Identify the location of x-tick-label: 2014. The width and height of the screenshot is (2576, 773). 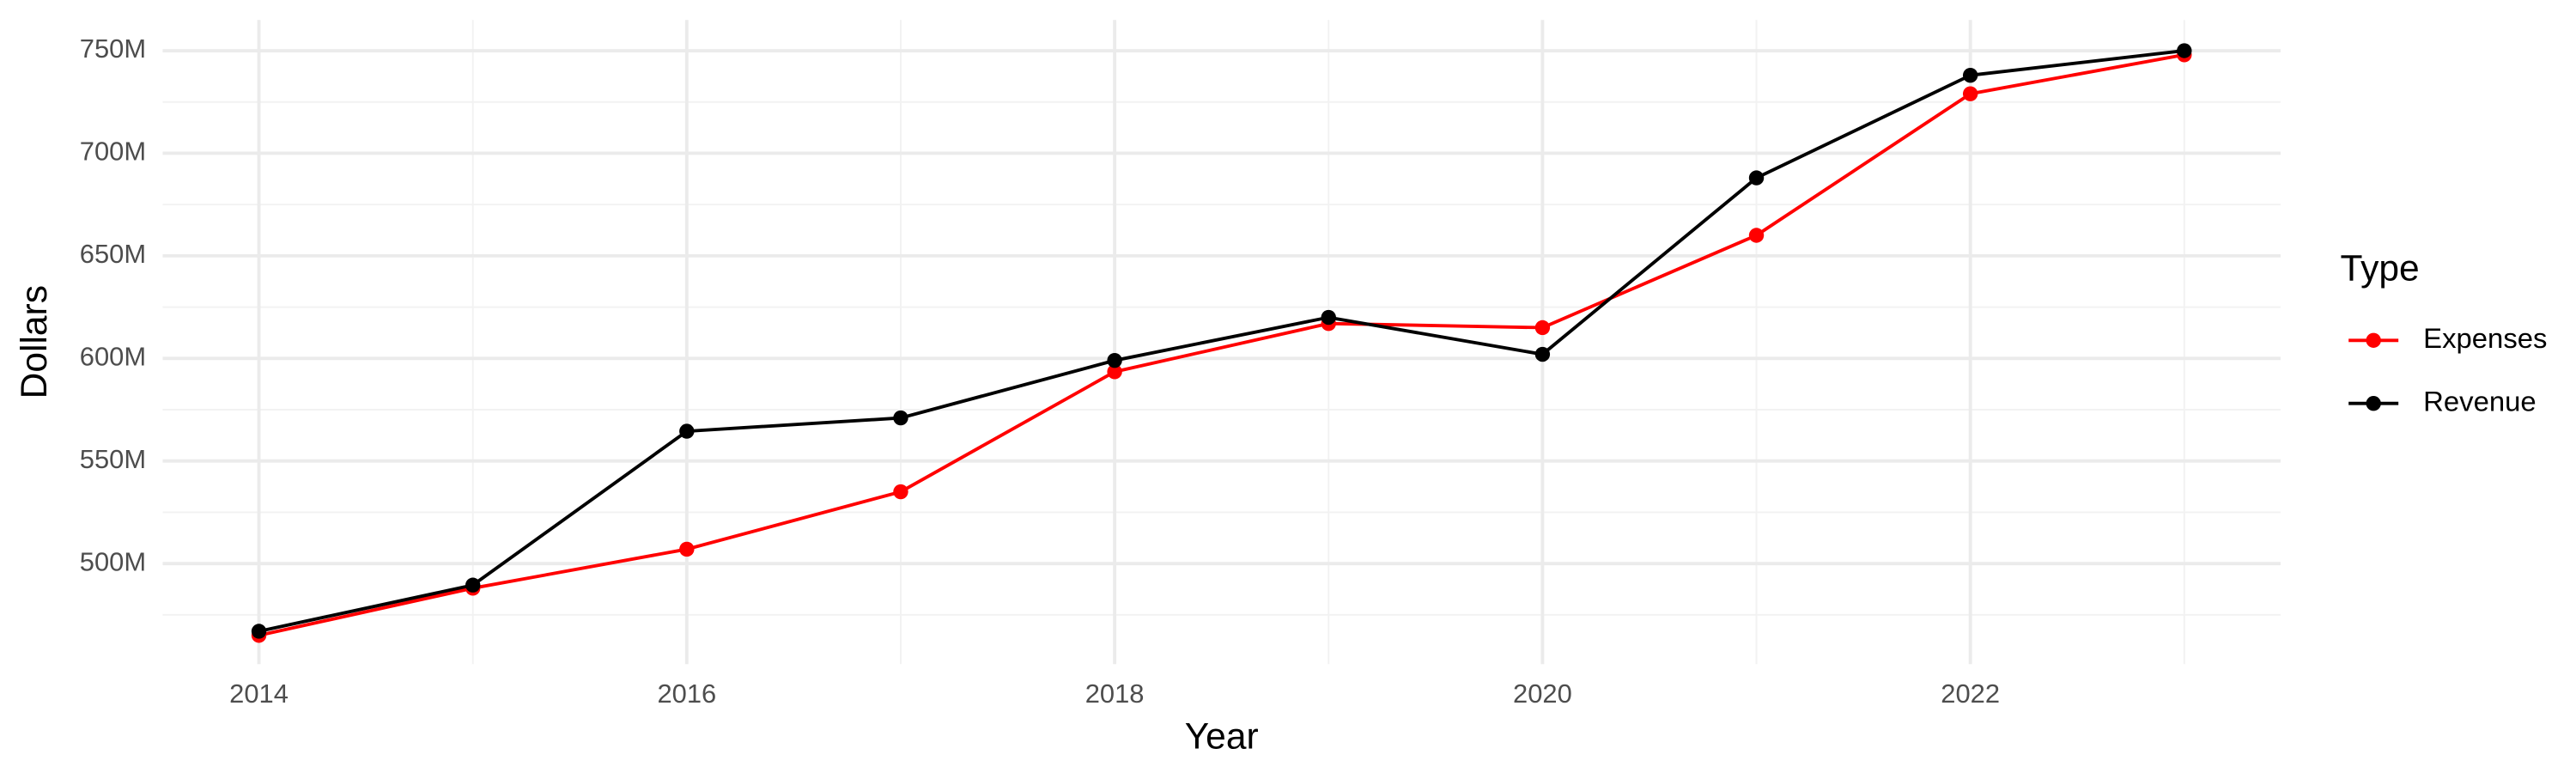
(259, 694).